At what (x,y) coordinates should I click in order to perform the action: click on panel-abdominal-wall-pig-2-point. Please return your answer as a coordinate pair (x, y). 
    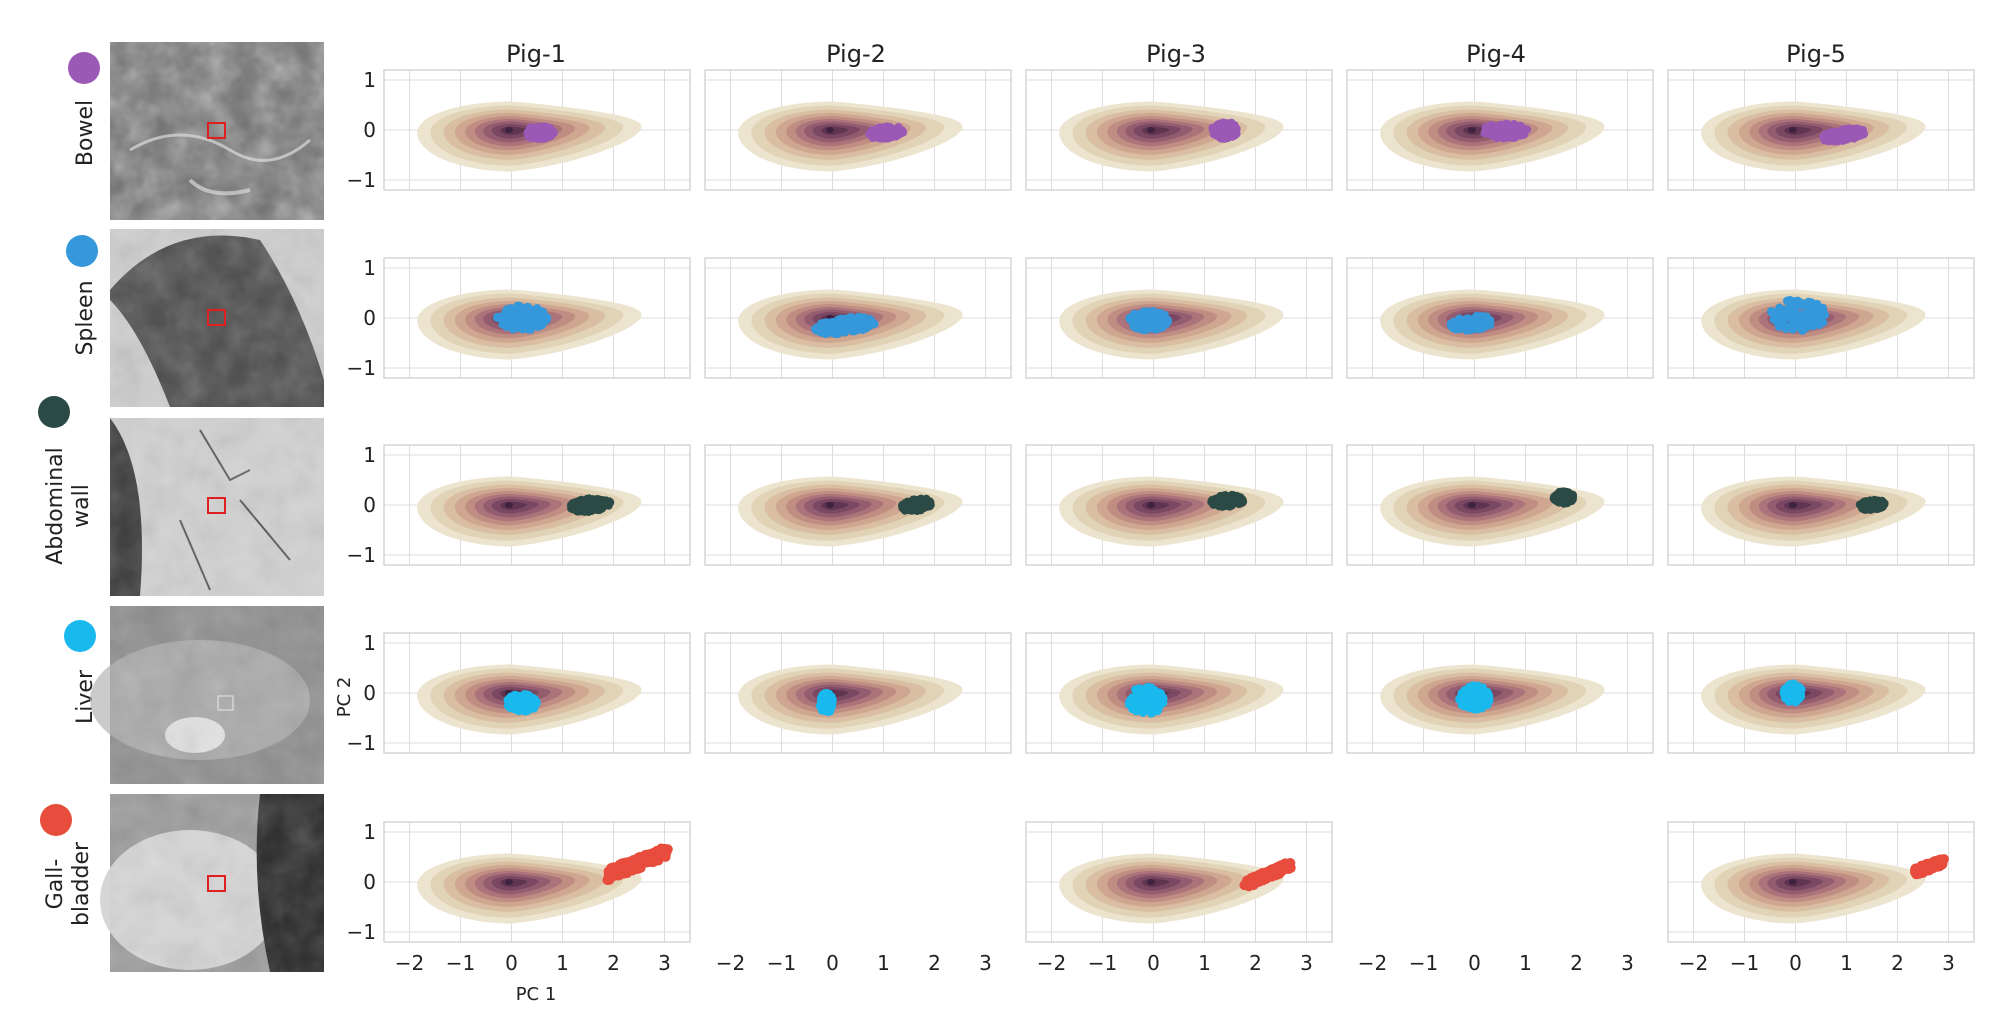
    Looking at the image, I should click on (924, 504).